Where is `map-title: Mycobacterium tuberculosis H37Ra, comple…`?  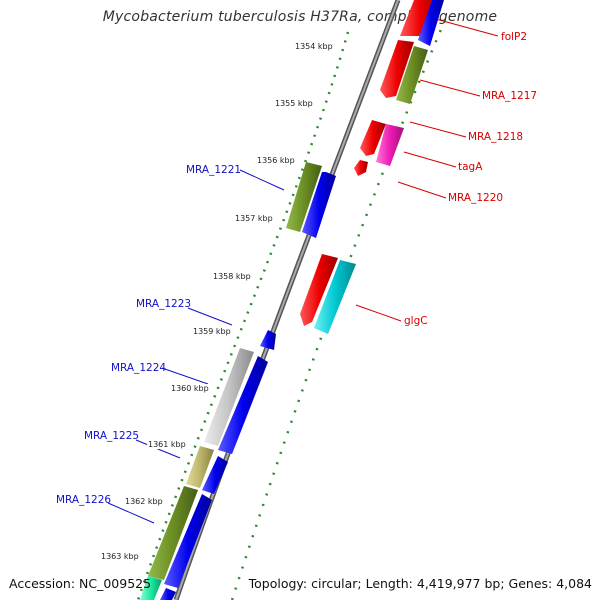
map-title: Mycobacterium tuberculosis H37Ra, comple… is located at coordinates (300, 17).